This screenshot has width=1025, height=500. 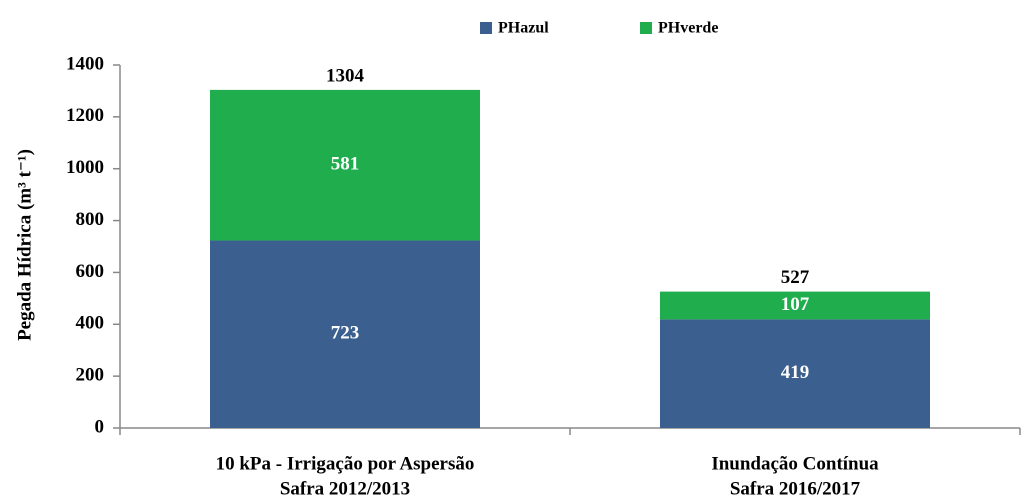 I want to click on data-label: 419, so click(x=795, y=372).